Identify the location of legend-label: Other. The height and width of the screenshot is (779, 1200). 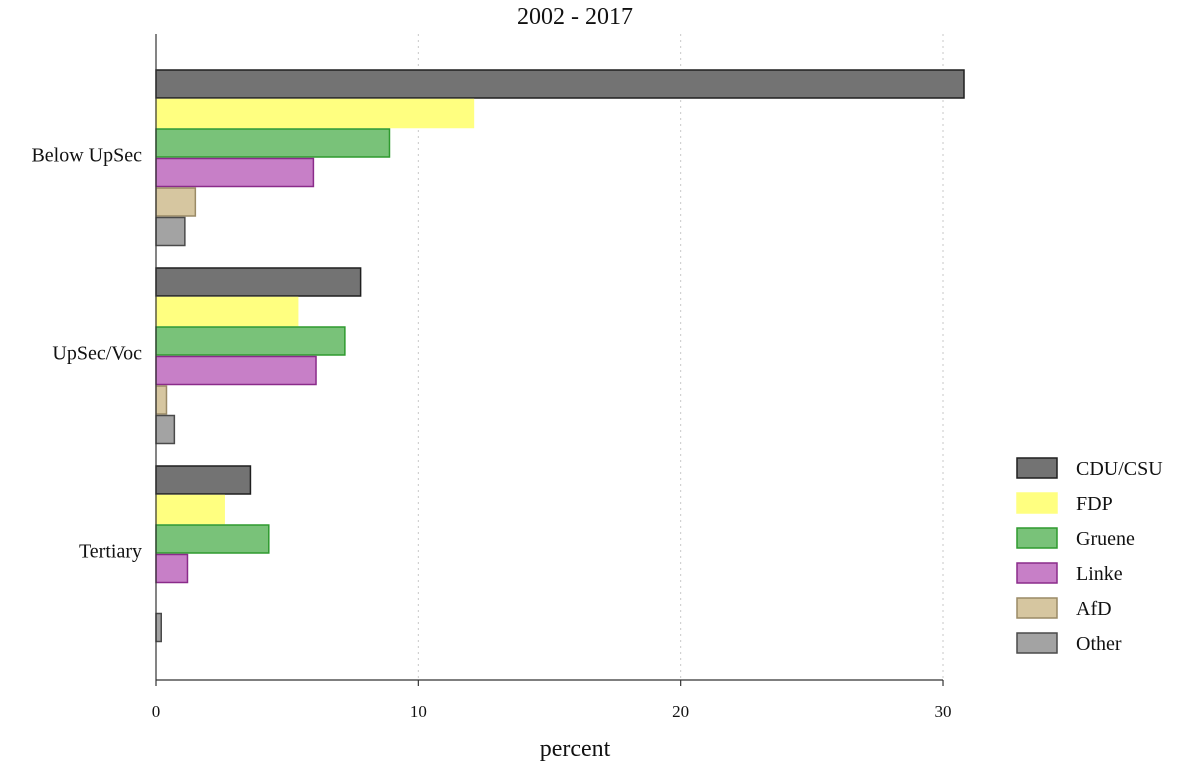
(1099, 644).